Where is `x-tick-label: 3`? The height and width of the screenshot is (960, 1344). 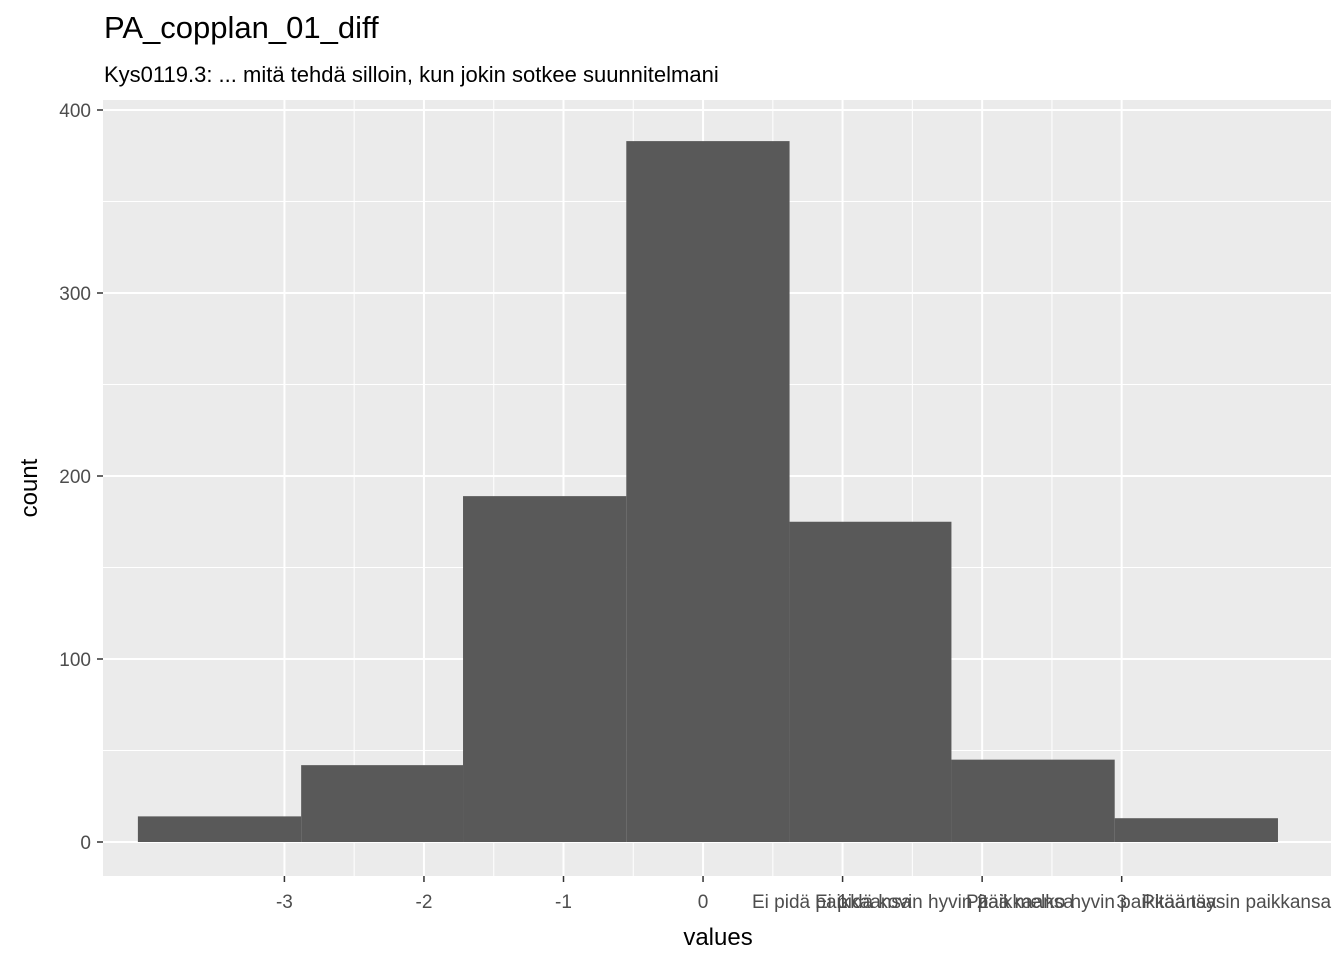
x-tick-label: 3 is located at coordinates (1121, 902).